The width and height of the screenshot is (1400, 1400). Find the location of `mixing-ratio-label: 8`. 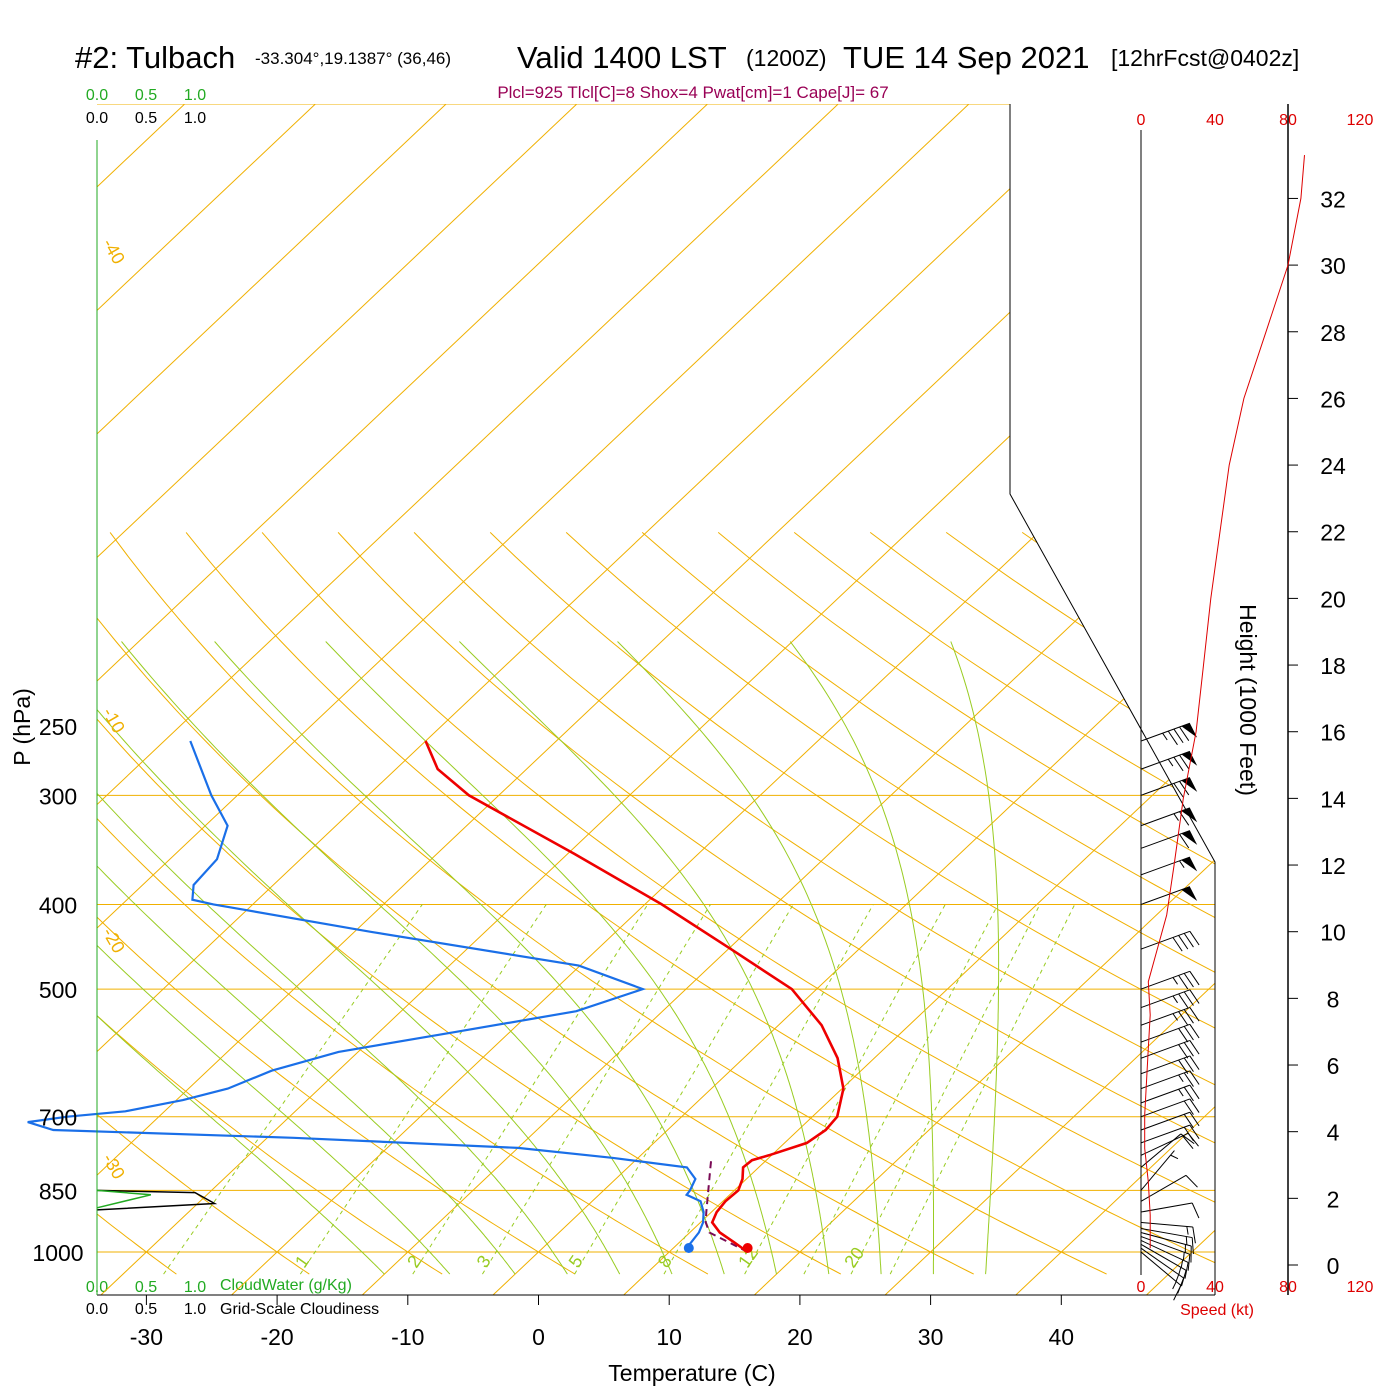

mixing-ratio-label: 8 is located at coordinates (665, 1262).